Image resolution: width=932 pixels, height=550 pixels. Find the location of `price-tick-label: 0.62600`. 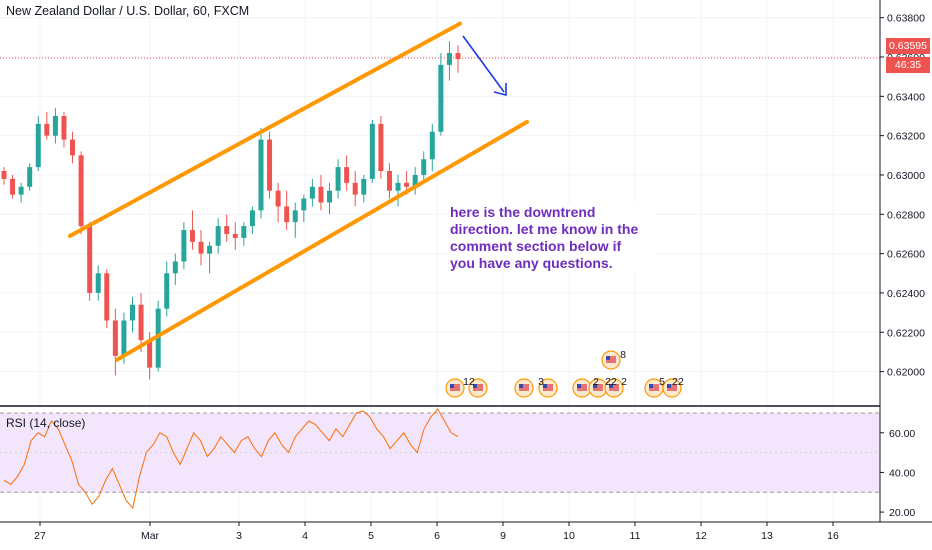

price-tick-label: 0.62600 is located at coordinates (906, 255).